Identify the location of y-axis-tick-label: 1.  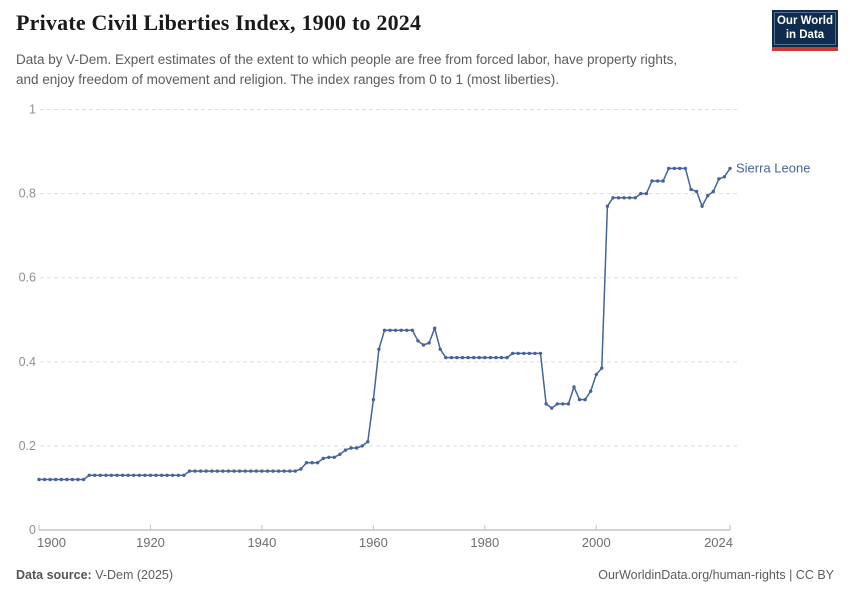
(32, 110).